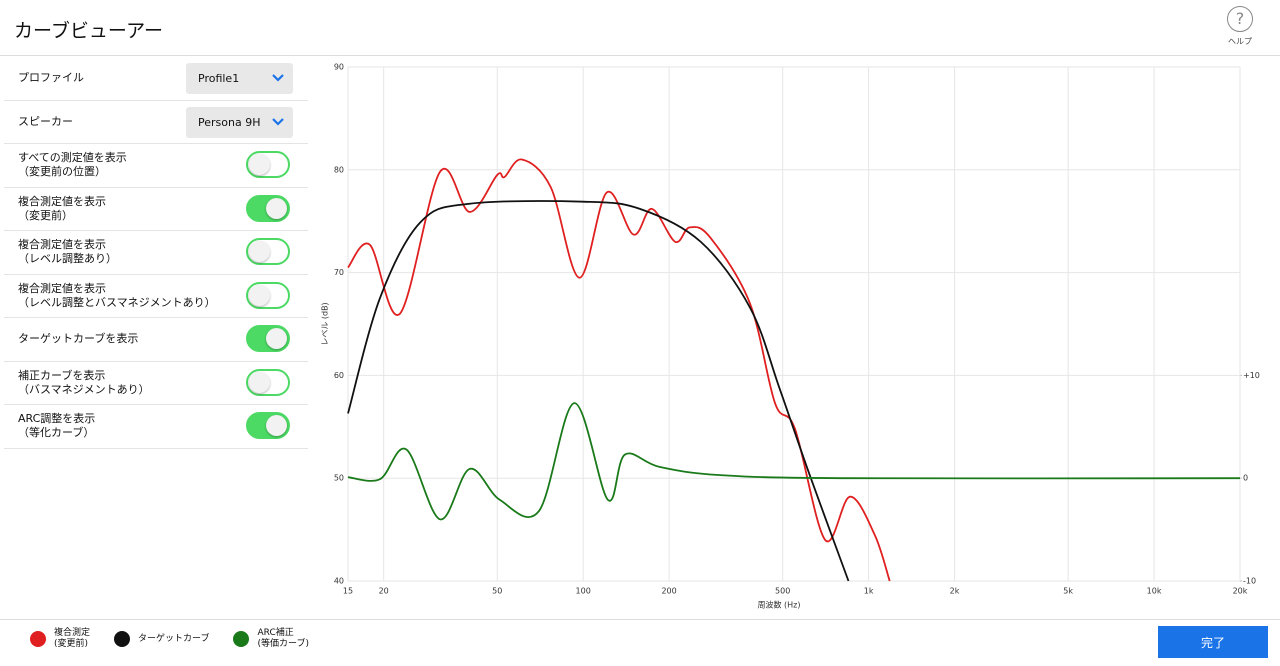 This screenshot has width=1280, height=666. What do you see at coordinates (339, 169) in the screenshot?
I see `y-tick-label: 80` at bounding box center [339, 169].